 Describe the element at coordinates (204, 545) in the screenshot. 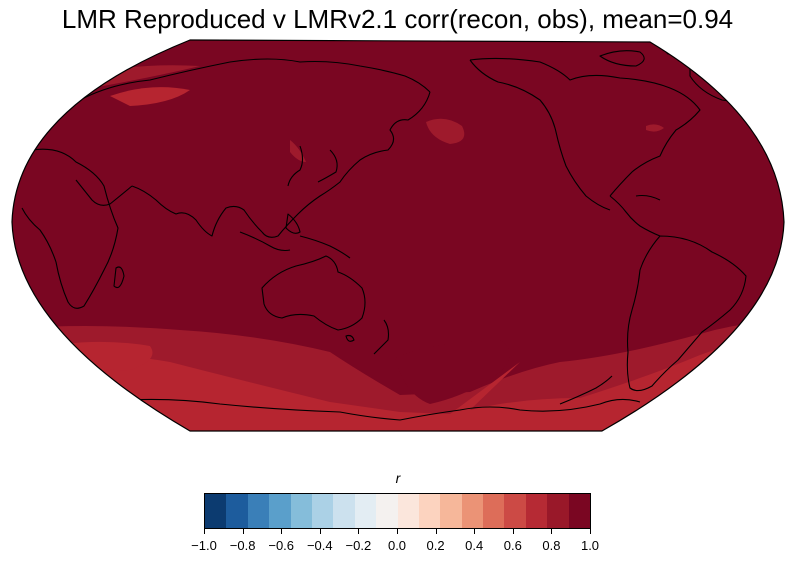

I see `colorbar-tick-label: −1.0` at that location.